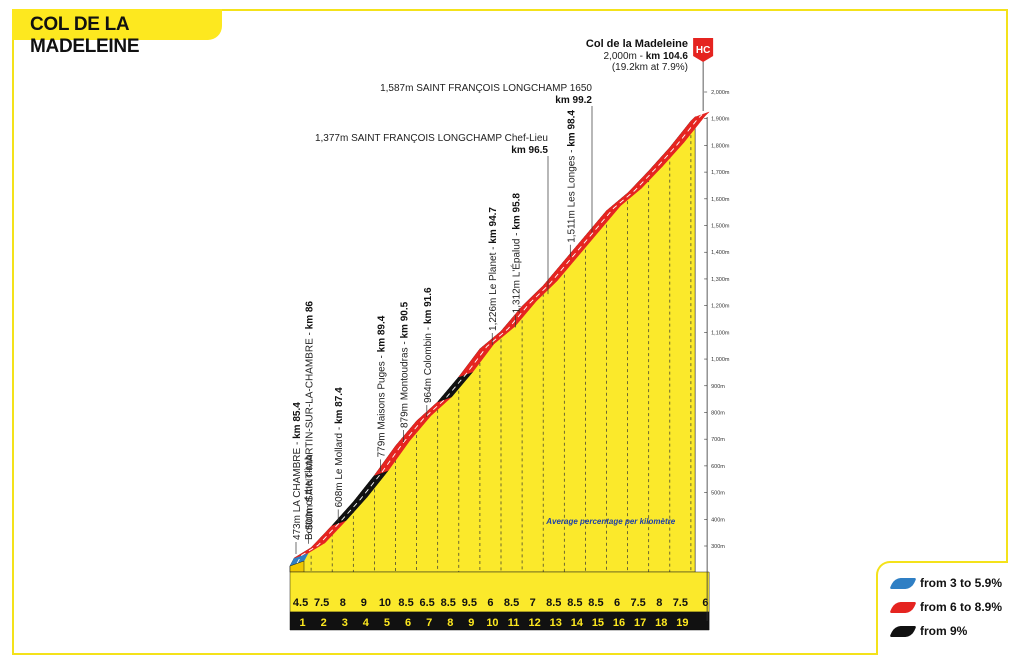 The height and width of the screenshot is (672, 1024). I want to click on km-label: 10, so click(492, 623).